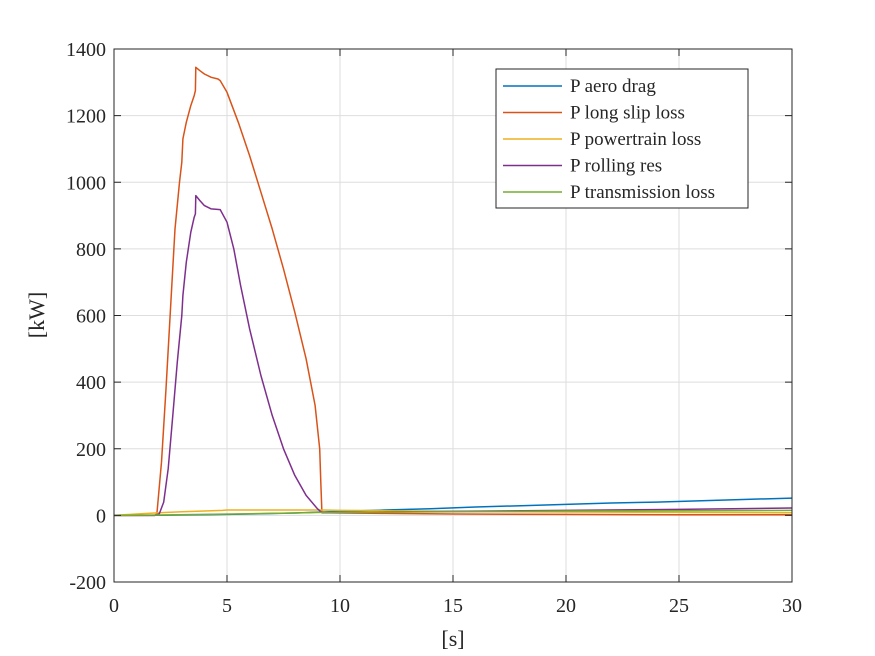  Describe the element at coordinates (452, 638) in the screenshot. I see `x-axis-label: [s]` at that location.